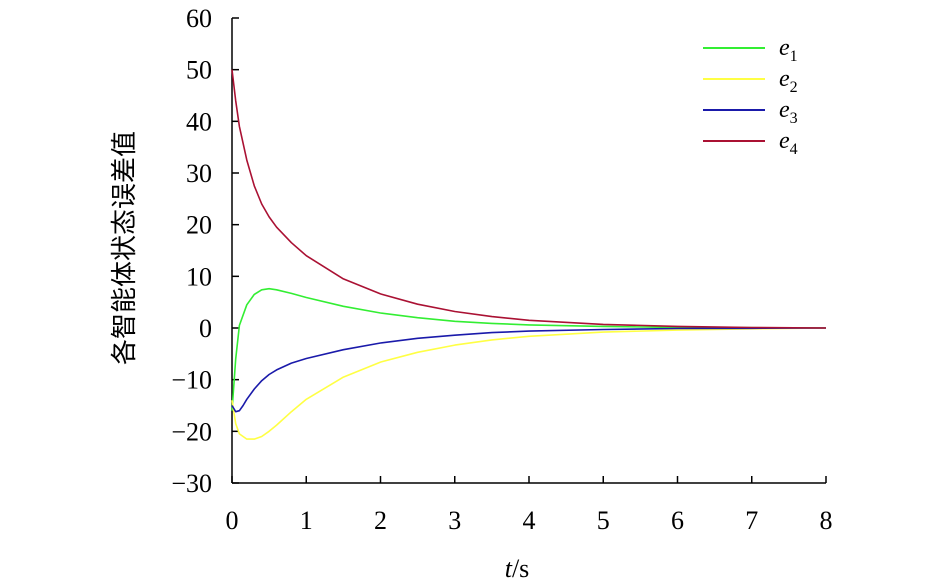 The width and height of the screenshot is (945, 586). What do you see at coordinates (603, 520) in the screenshot?
I see `x-tick-label: 5` at bounding box center [603, 520].